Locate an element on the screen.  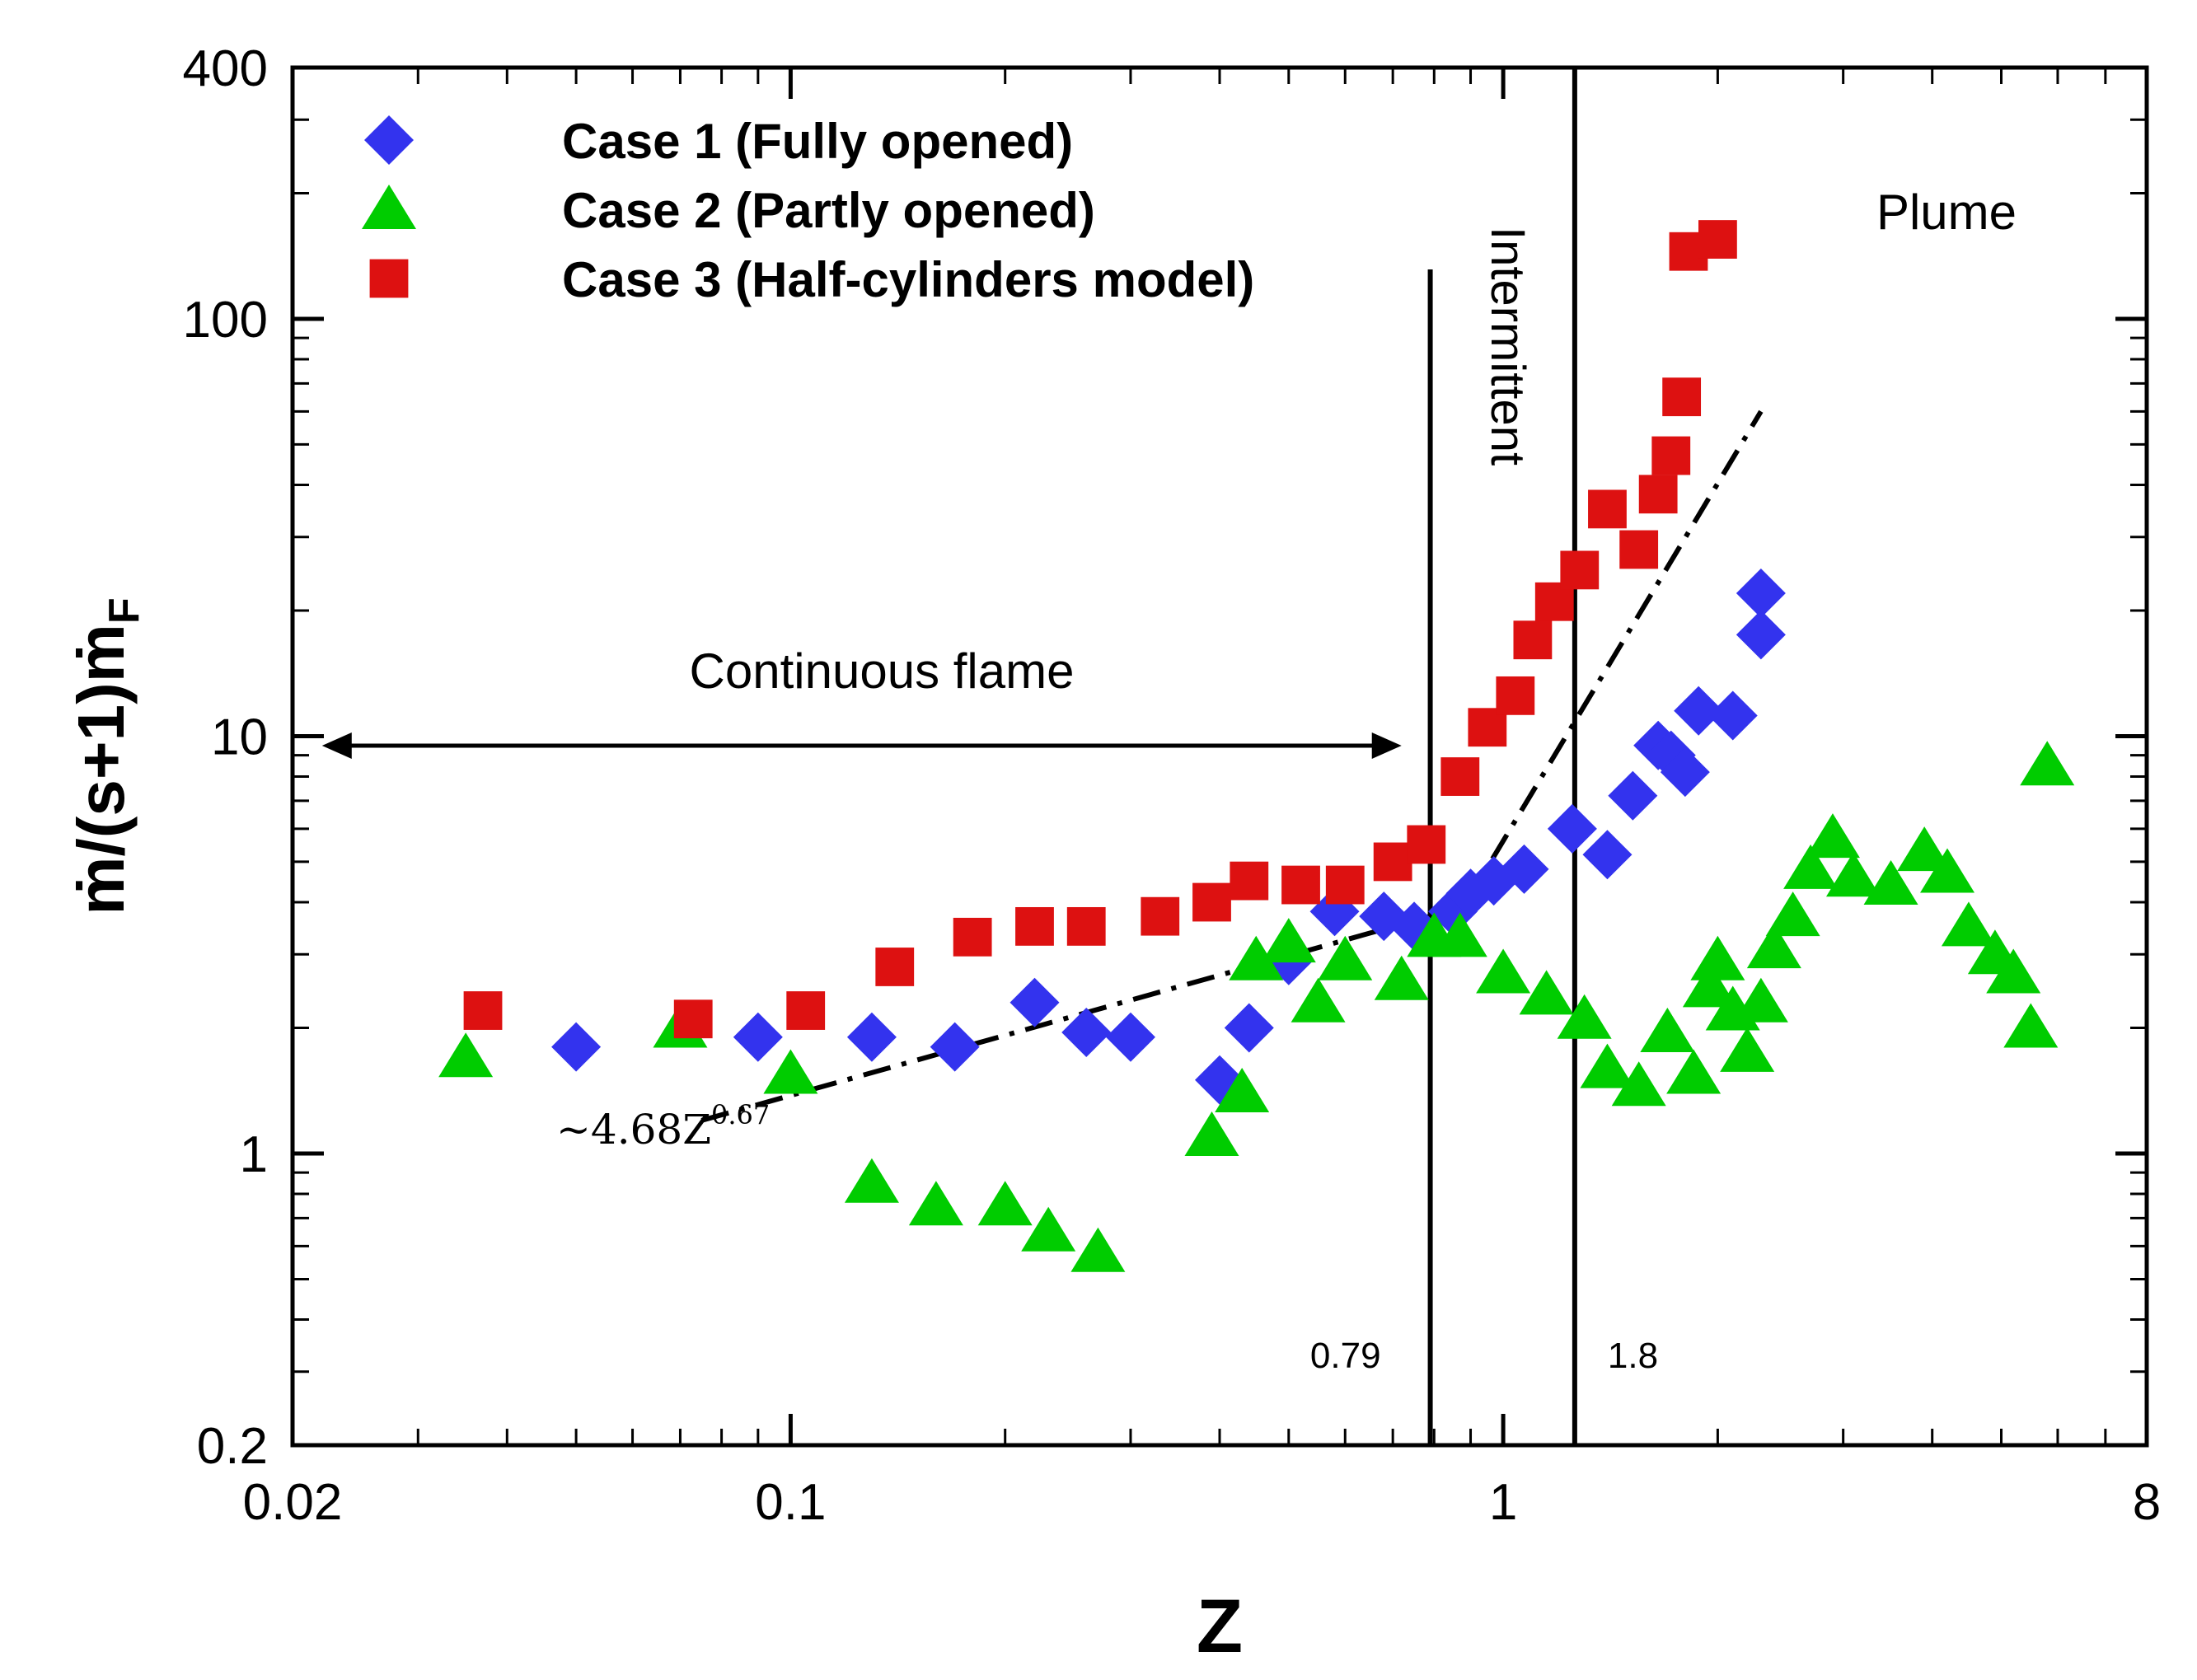
region-boundary-label: 0.79 is located at coordinates (1346, 1356).